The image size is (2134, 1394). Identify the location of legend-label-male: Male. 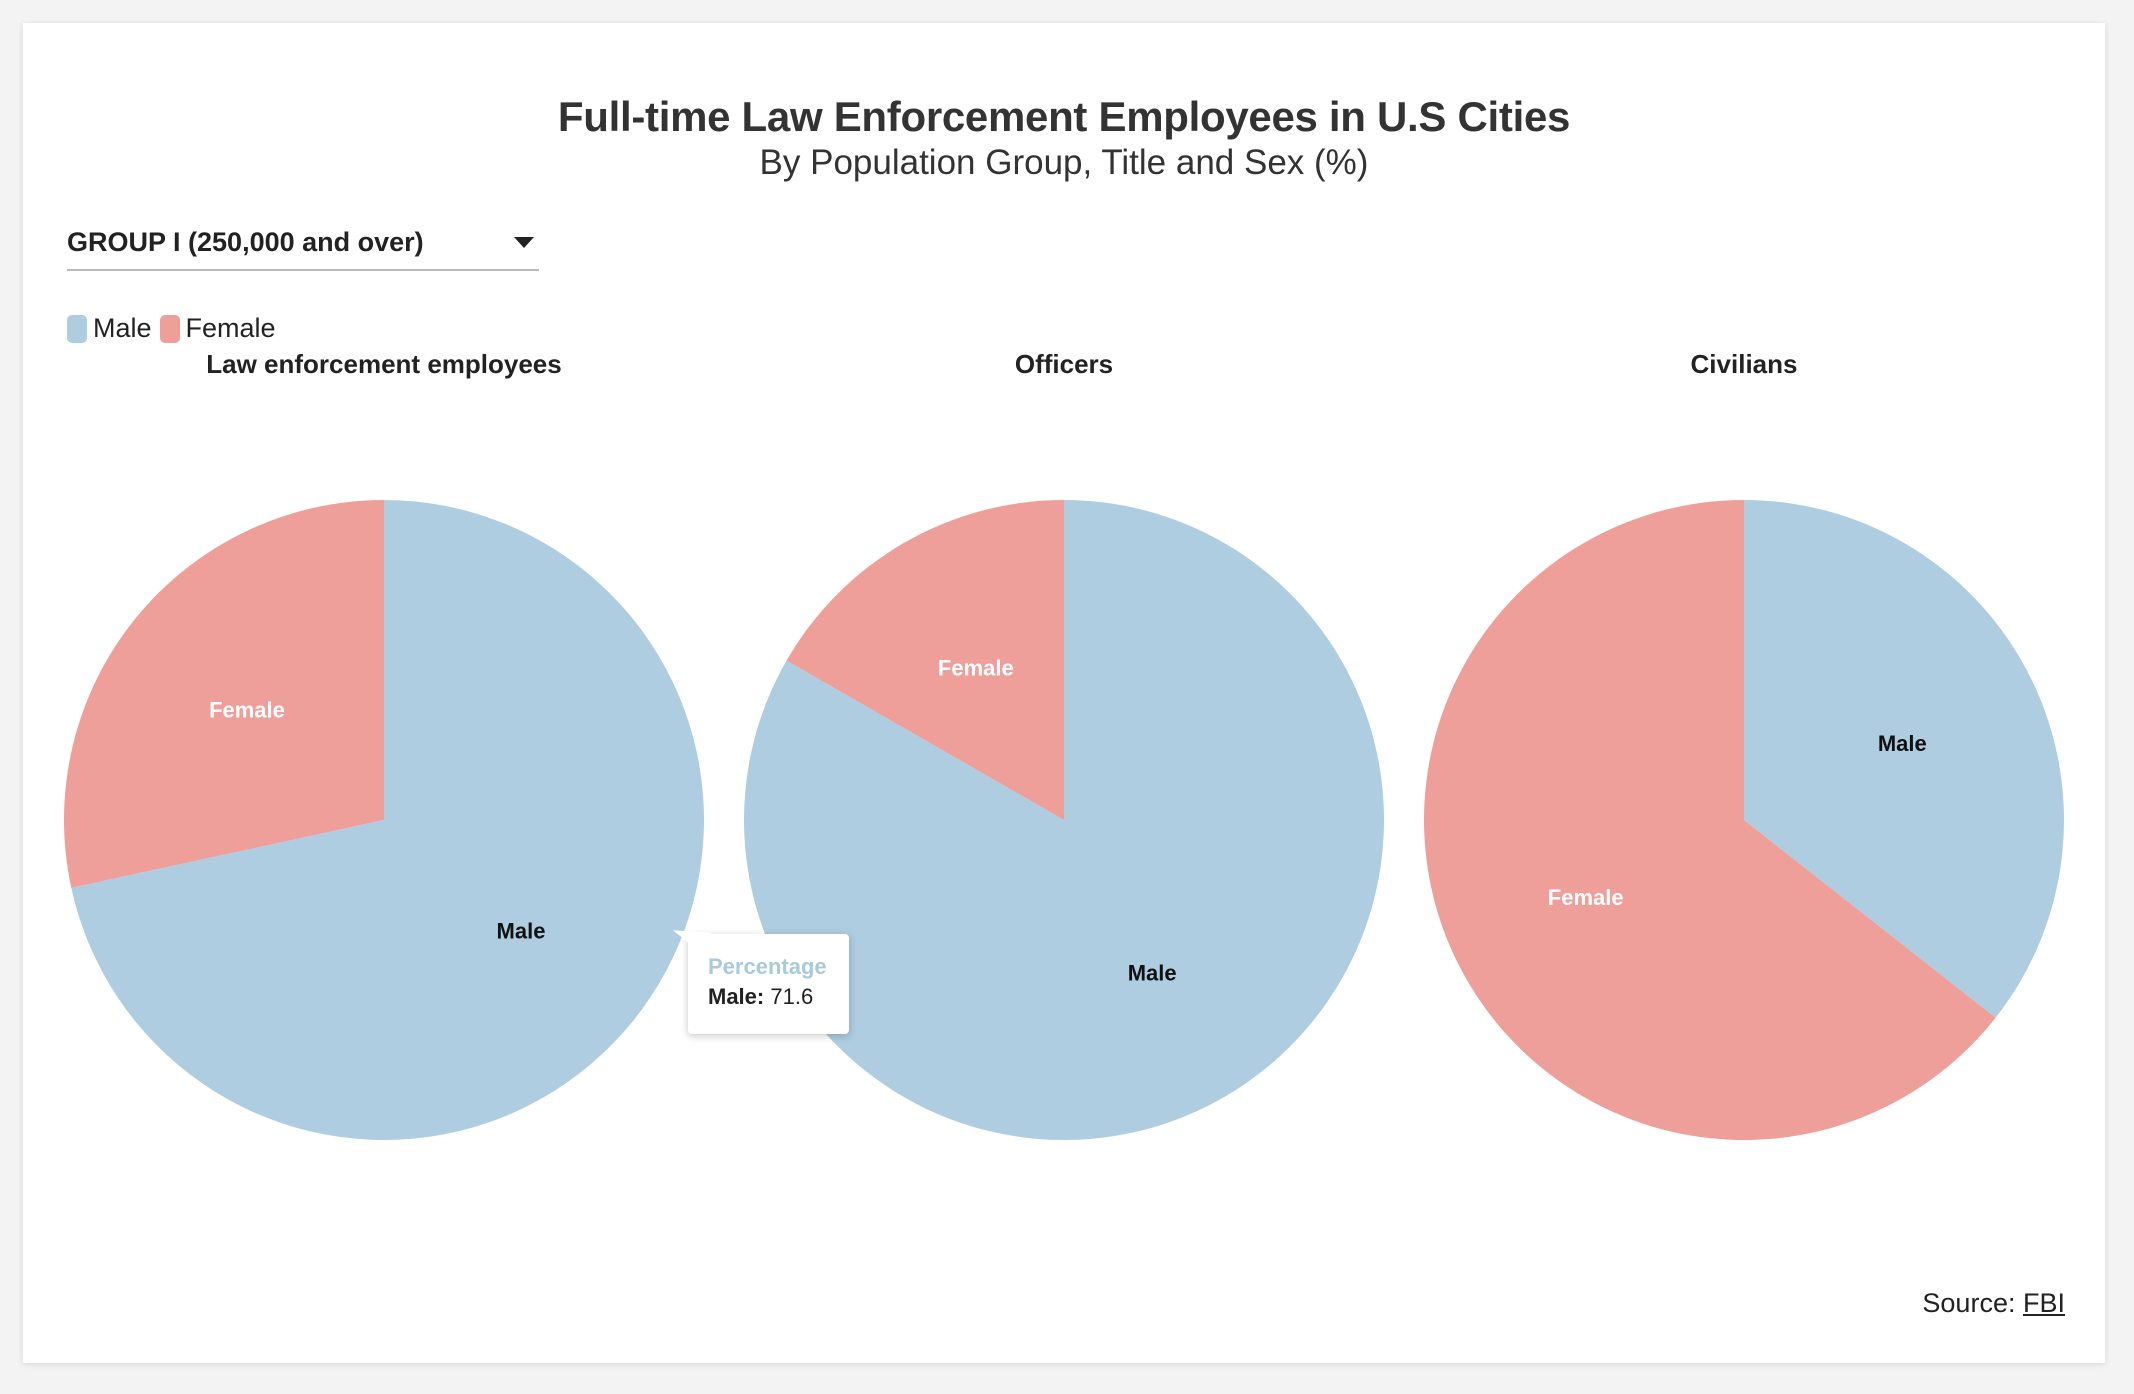
(122, 328).